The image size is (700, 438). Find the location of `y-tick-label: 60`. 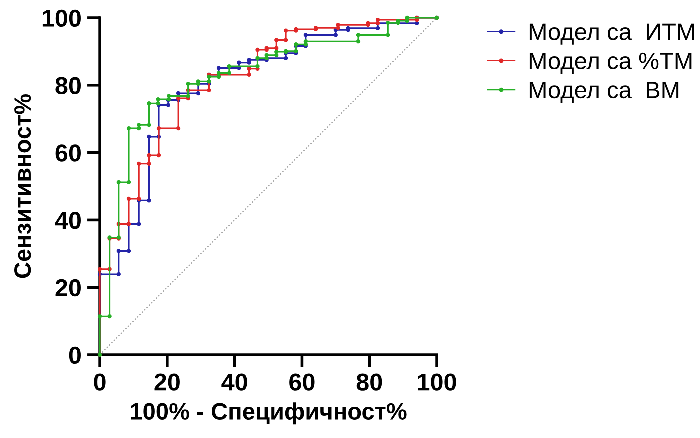

y-tick-label: 60 is located at coordinates (68, 153).